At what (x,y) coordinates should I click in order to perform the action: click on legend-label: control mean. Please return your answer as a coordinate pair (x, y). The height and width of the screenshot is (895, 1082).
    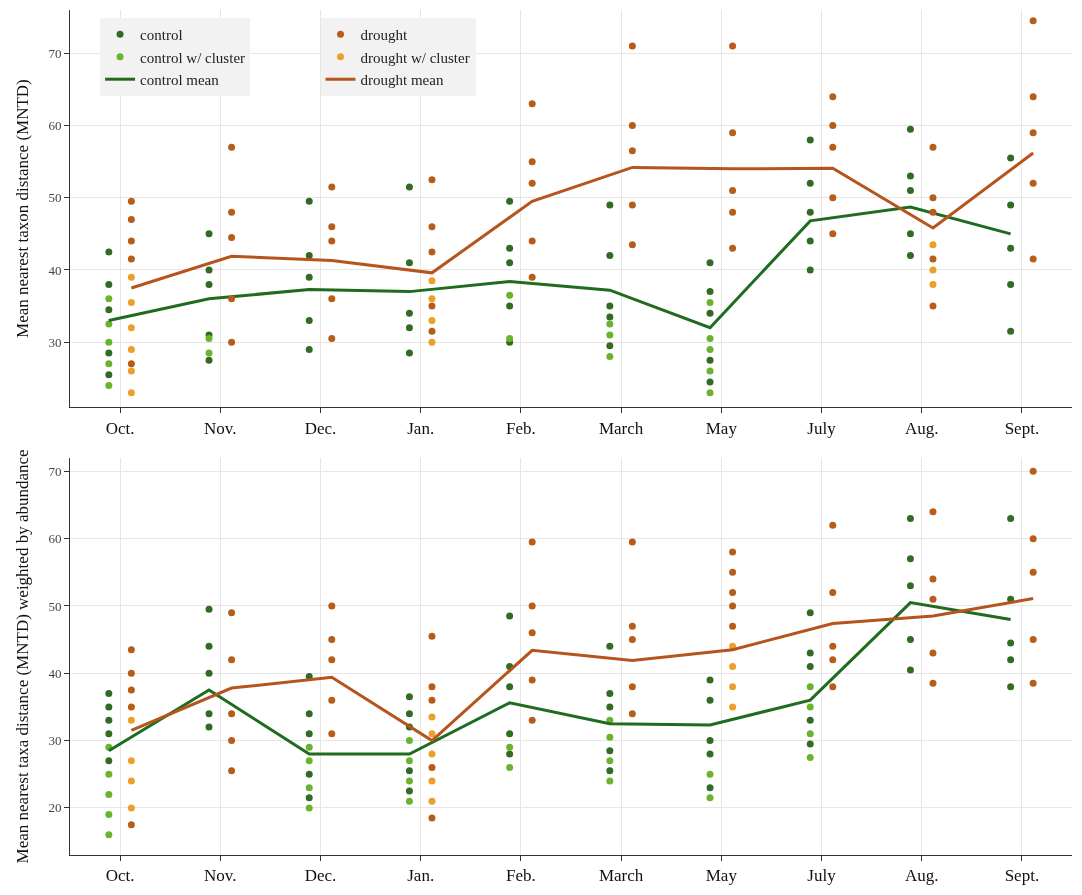
    Looking at the image, I should click on (180, 80).